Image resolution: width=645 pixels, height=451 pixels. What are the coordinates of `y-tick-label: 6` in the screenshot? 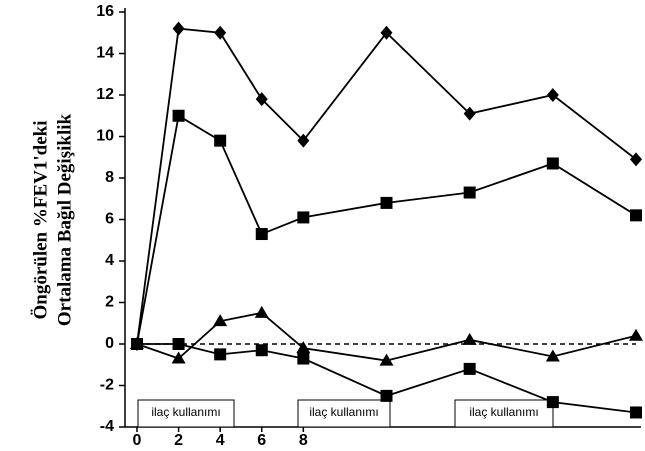 It's located at (109, 219).